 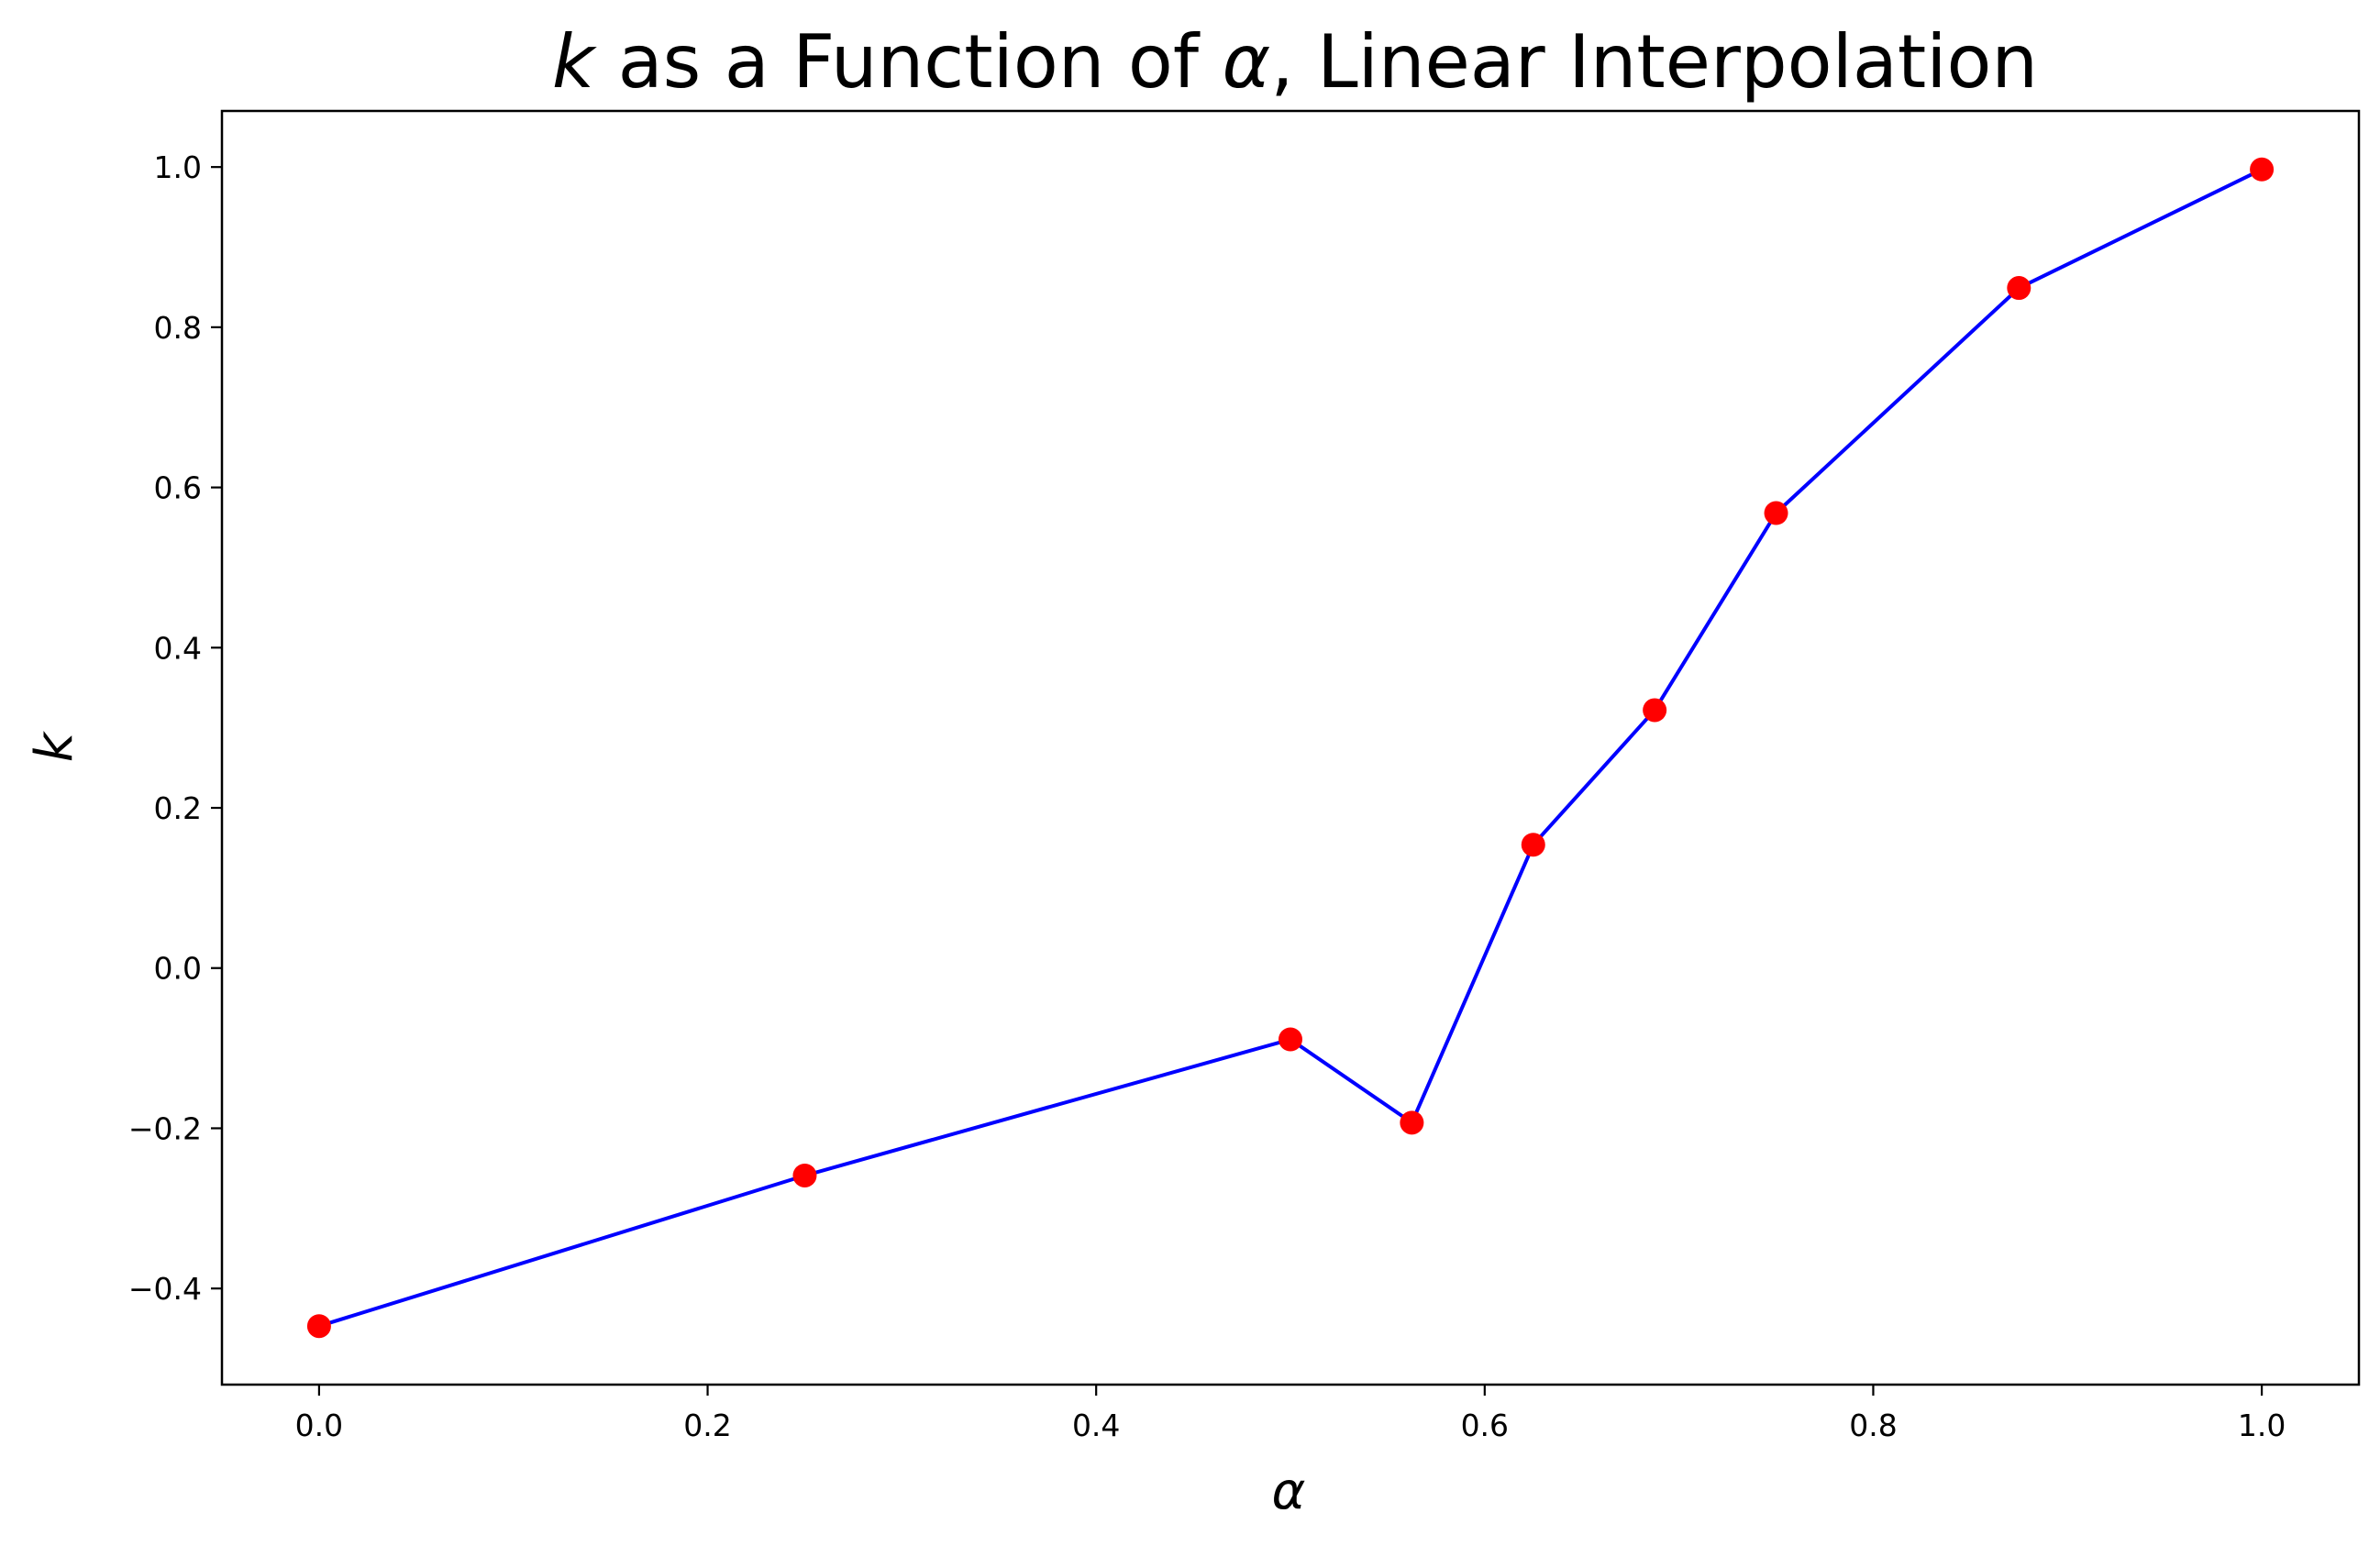 What do you see at coordinates (319, 1426) in the screenshot?
I see `x-tick-label: 0.0` at bounding box center [319, 1426].